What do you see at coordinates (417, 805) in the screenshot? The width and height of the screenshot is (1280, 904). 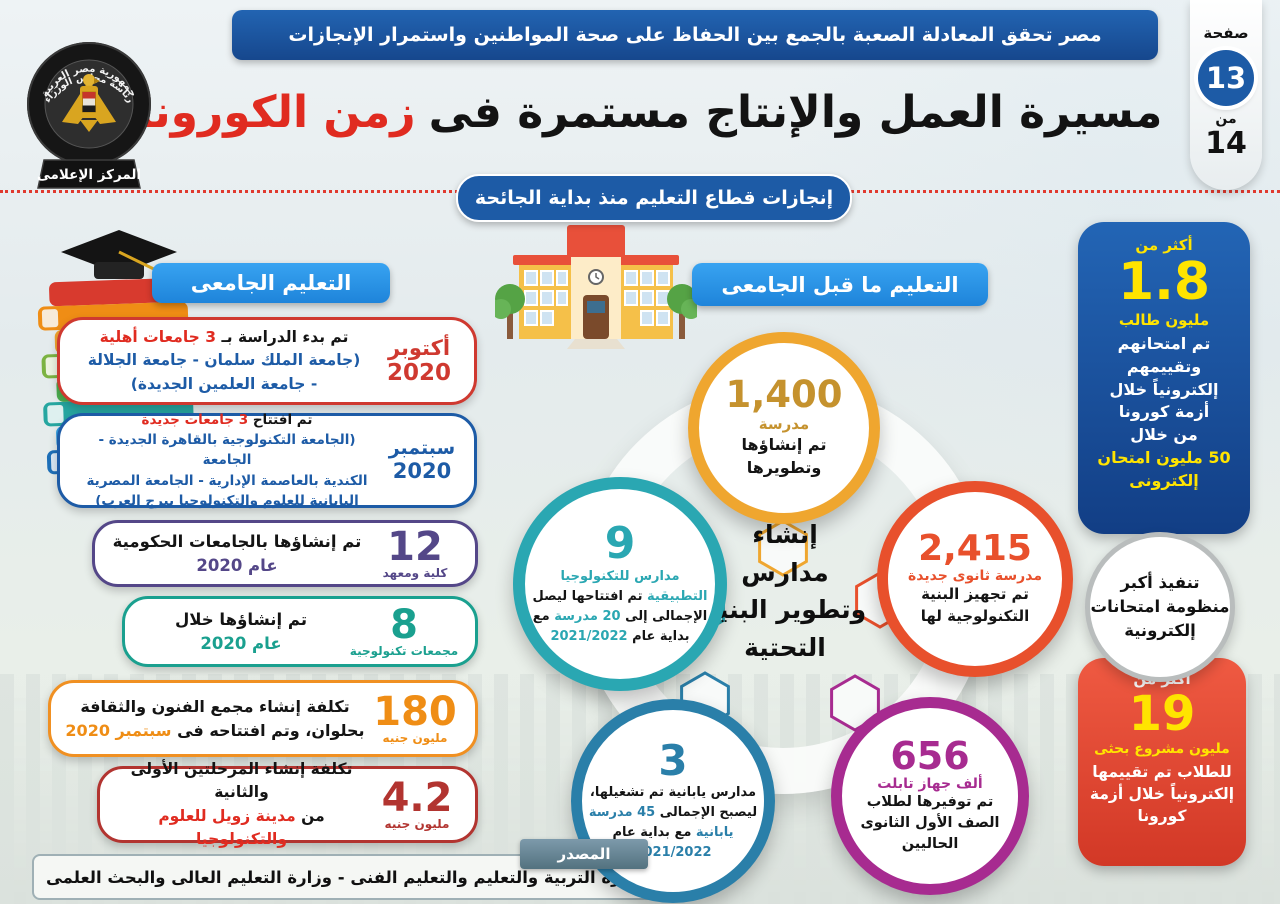 I see `item-stat: 4.2 مليون جنيه` at bounding box center [417, 805].